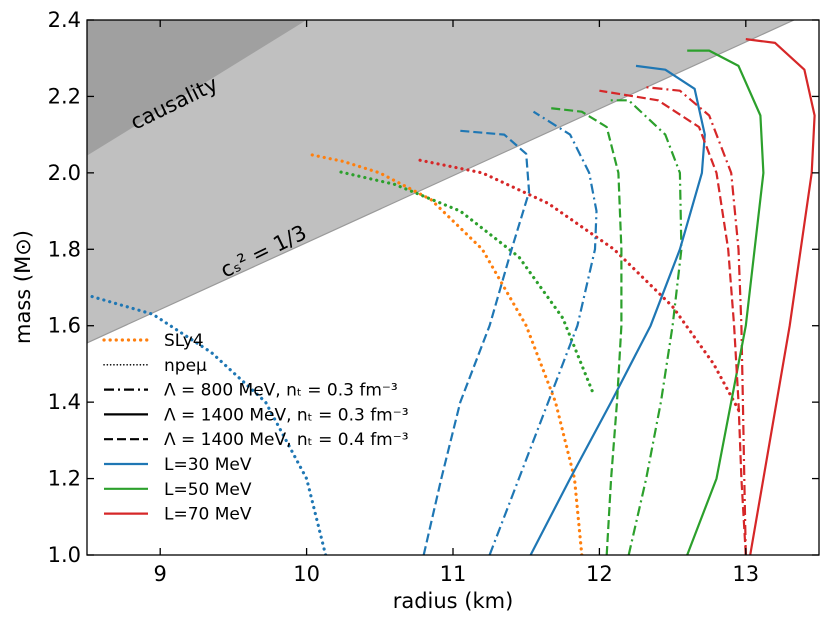 The height and width of the screenshot is (627, 831). Describe the element at coordinates (306, 574) in the screenshot. I see `x-tick-label: 10` at that location.